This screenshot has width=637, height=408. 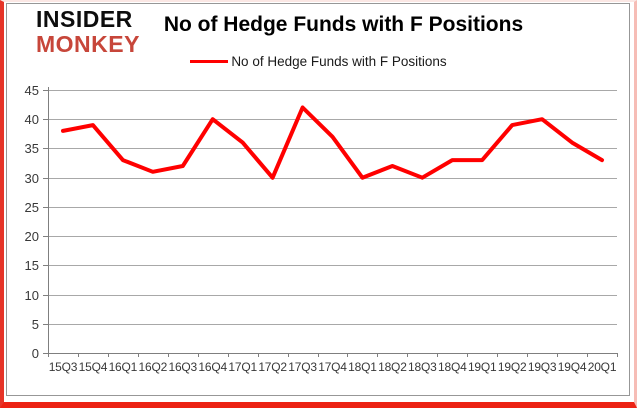 What do you see at coordinates (362, 367) in the screenshot?
I see `x-tick-label: 18Q1` at bounding box center [362, 367].